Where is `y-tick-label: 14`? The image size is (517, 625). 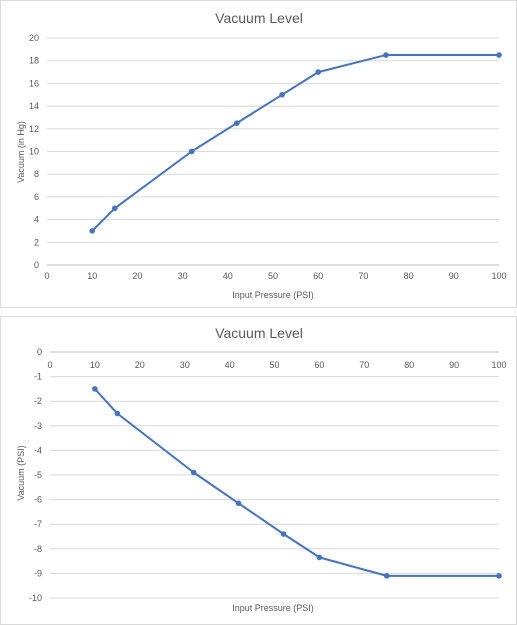
y-tick-label: 14 is located at coordinates (34, 106).